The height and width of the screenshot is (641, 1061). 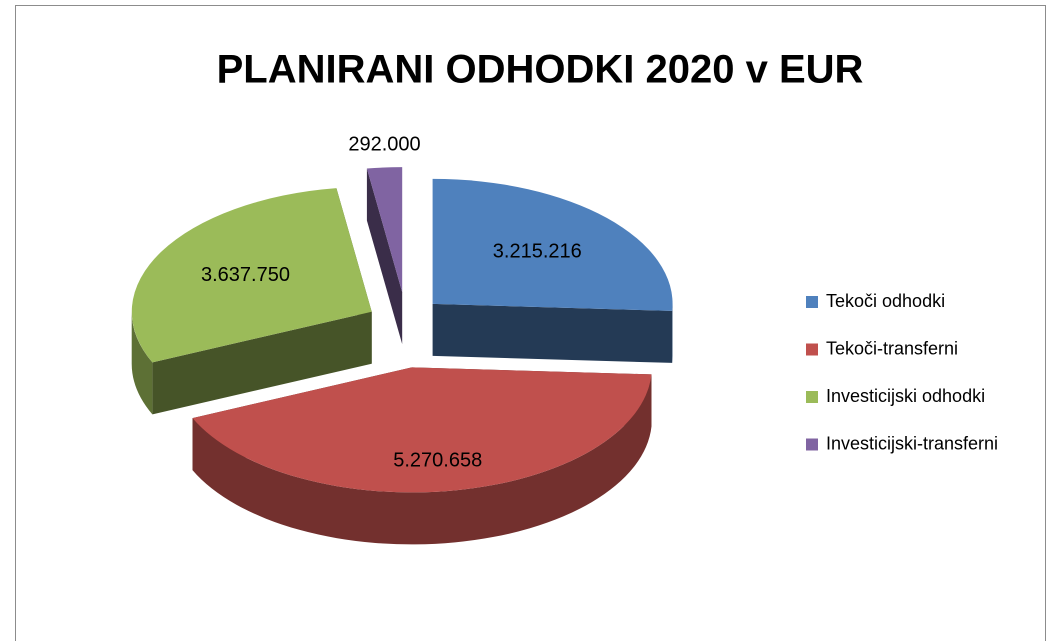 I want to click on data-label: 3.215.216, so click(x=537, y=252).